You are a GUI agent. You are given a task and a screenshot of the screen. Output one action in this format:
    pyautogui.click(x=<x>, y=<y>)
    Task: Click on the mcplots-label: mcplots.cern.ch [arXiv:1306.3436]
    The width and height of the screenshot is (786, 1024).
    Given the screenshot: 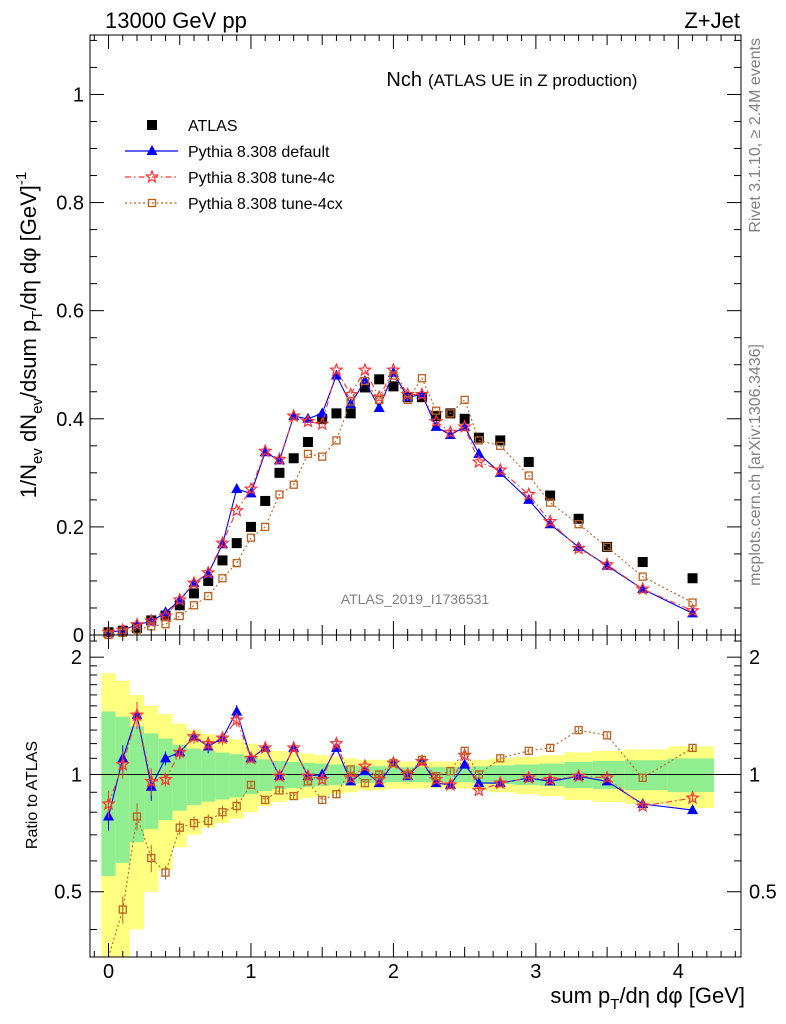 What is the action you would take?
    pyautogui.click(x=755, y=465)
    